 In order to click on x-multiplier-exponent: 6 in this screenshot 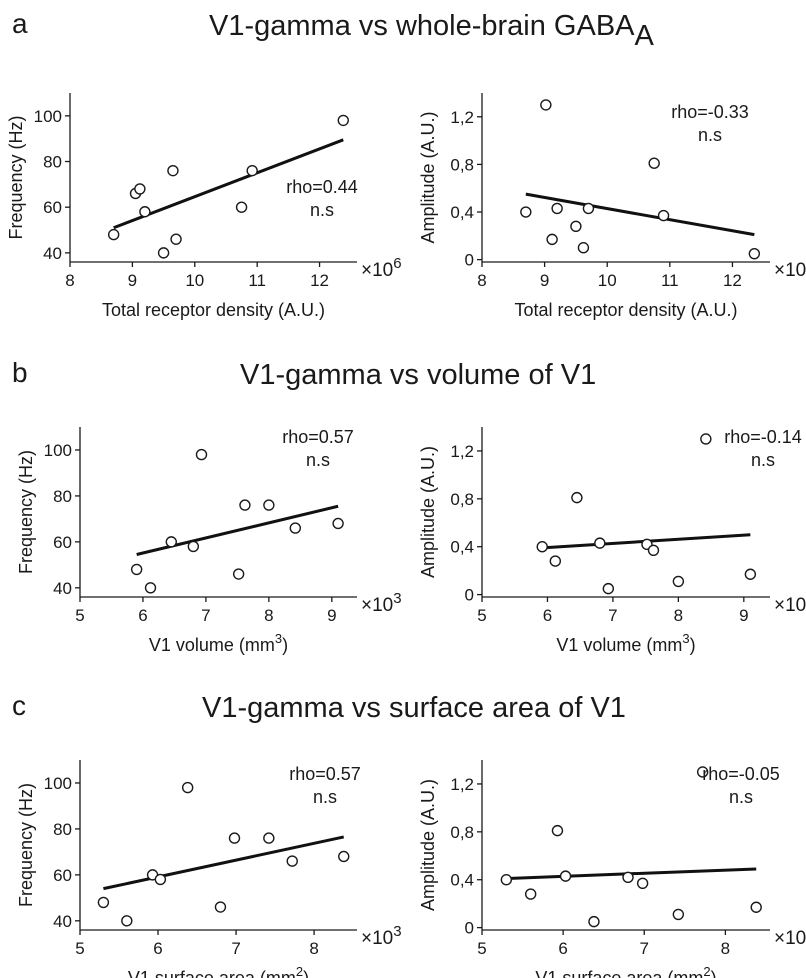, I will do `click(397, 263)`.